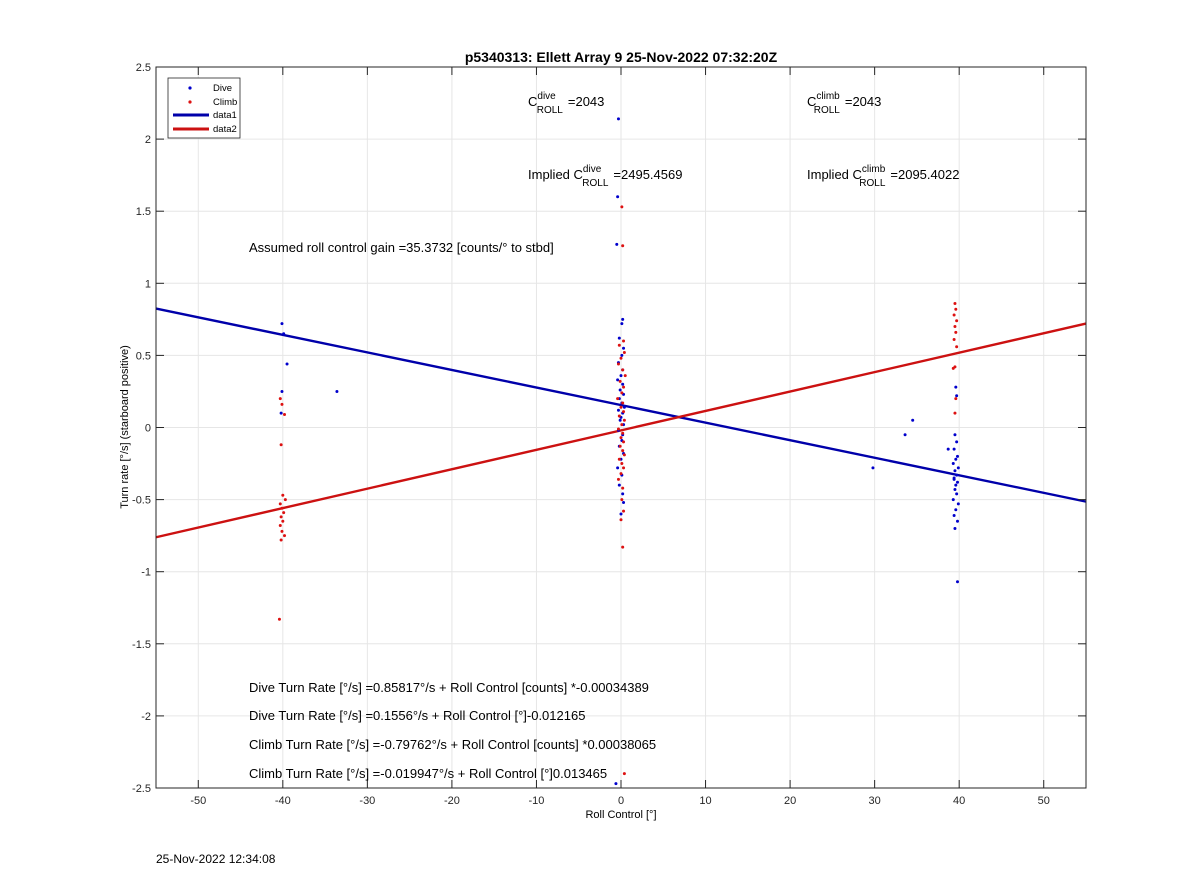  I want to click on y-axis-label: Turn rate [°/s] (starboard positive), so click(125, 427).